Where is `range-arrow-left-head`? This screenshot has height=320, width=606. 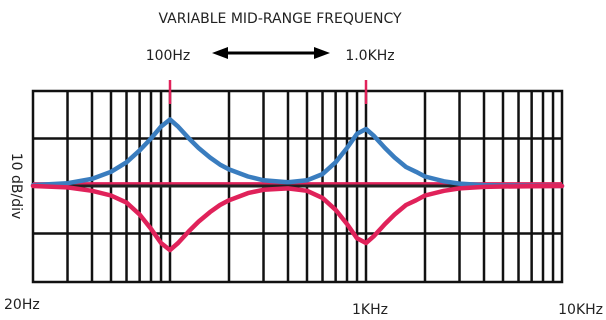 range-arrow-left-head is located at coordinates (220, 53).